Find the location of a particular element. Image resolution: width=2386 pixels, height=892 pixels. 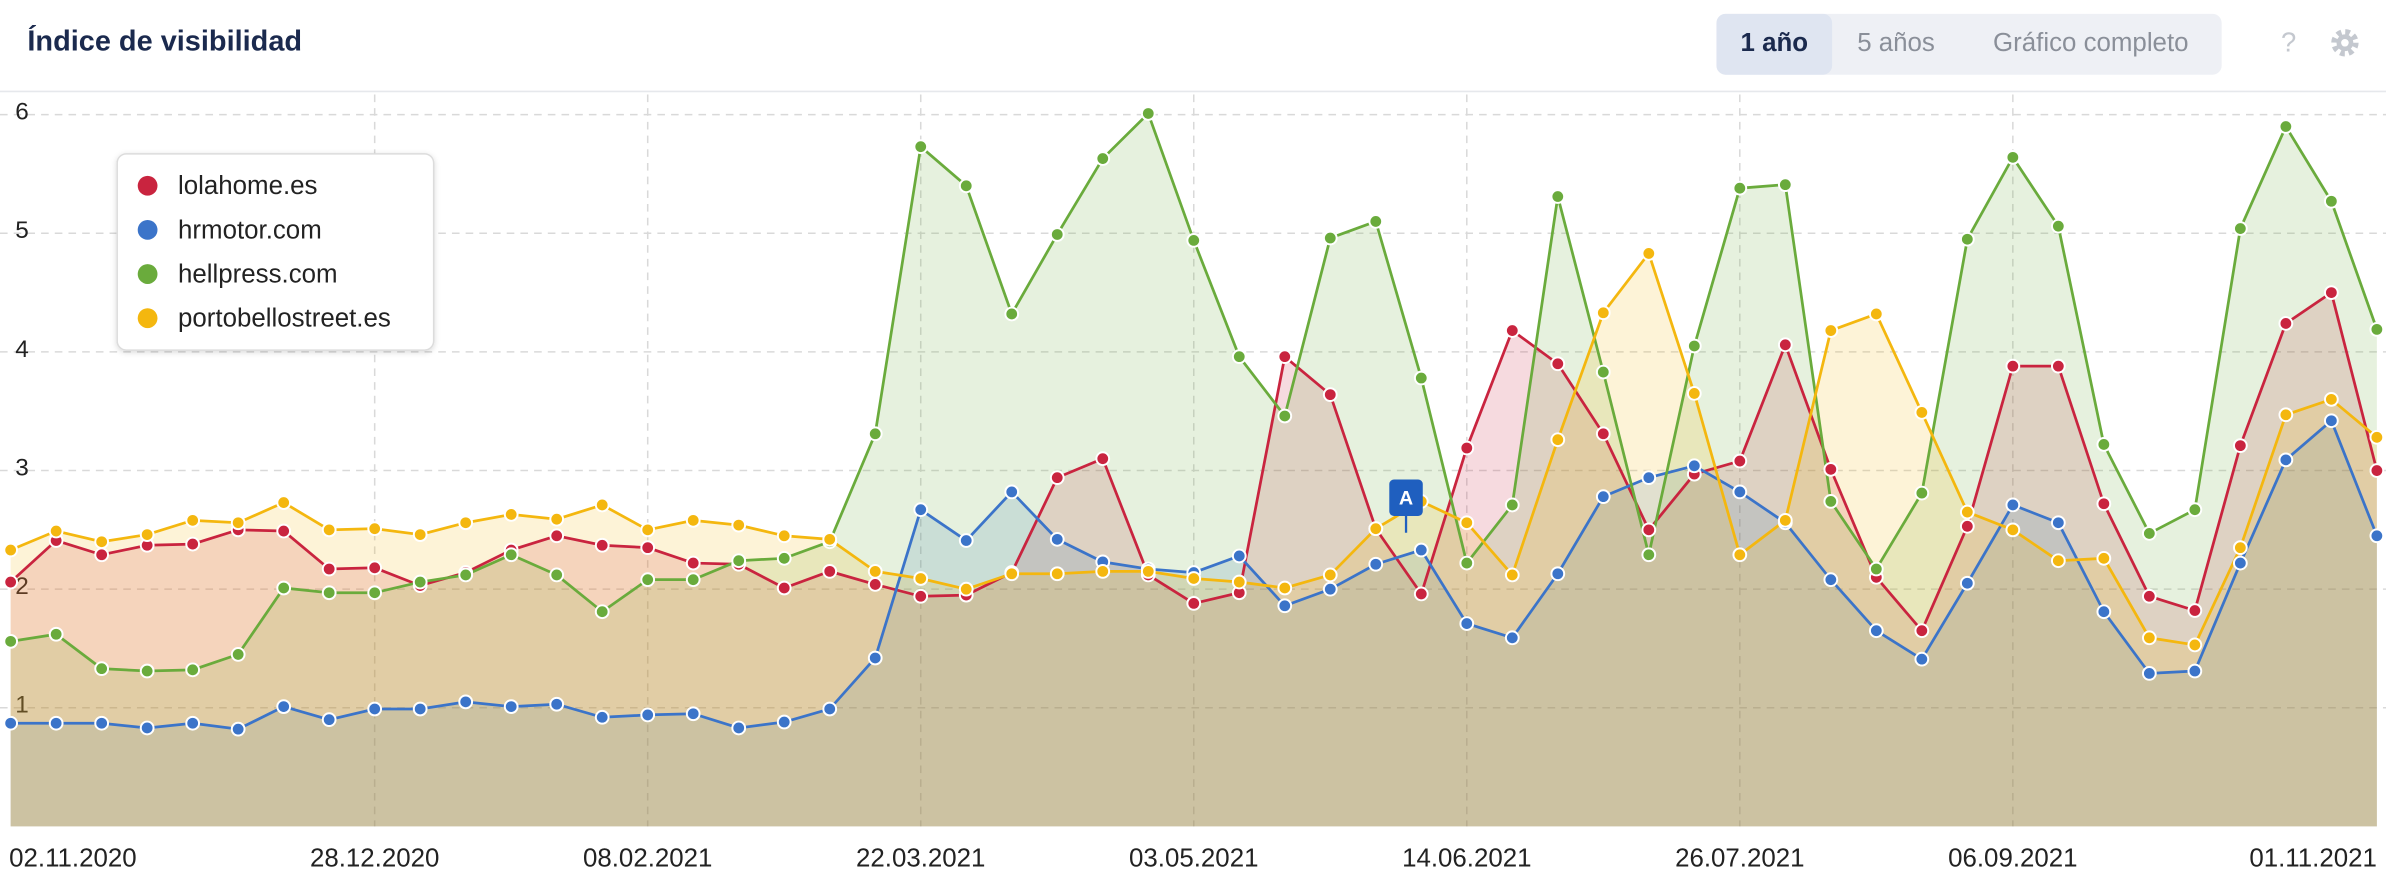

range-button: 5 años is located at coordinates (1896, 43).